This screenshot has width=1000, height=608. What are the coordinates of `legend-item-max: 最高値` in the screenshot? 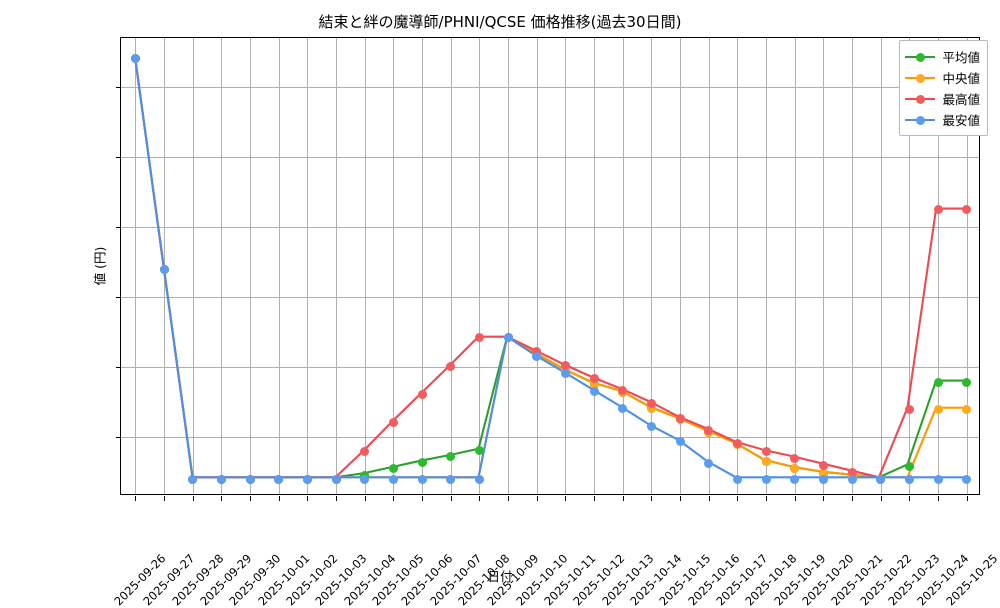 It's located at (942, 98).